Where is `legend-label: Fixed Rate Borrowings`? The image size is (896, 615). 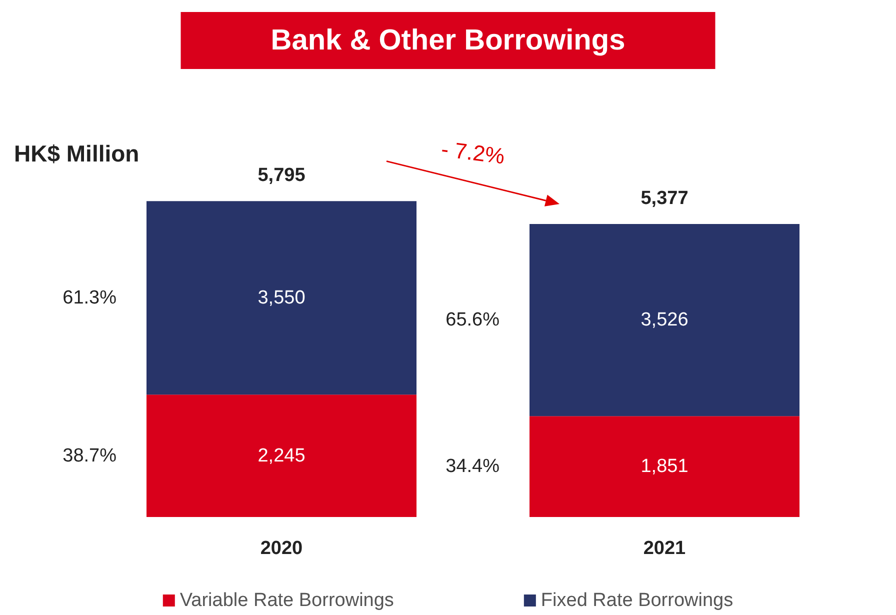 legend-label: Fixed Rate Borrowings is located at coordinates (637, 600).